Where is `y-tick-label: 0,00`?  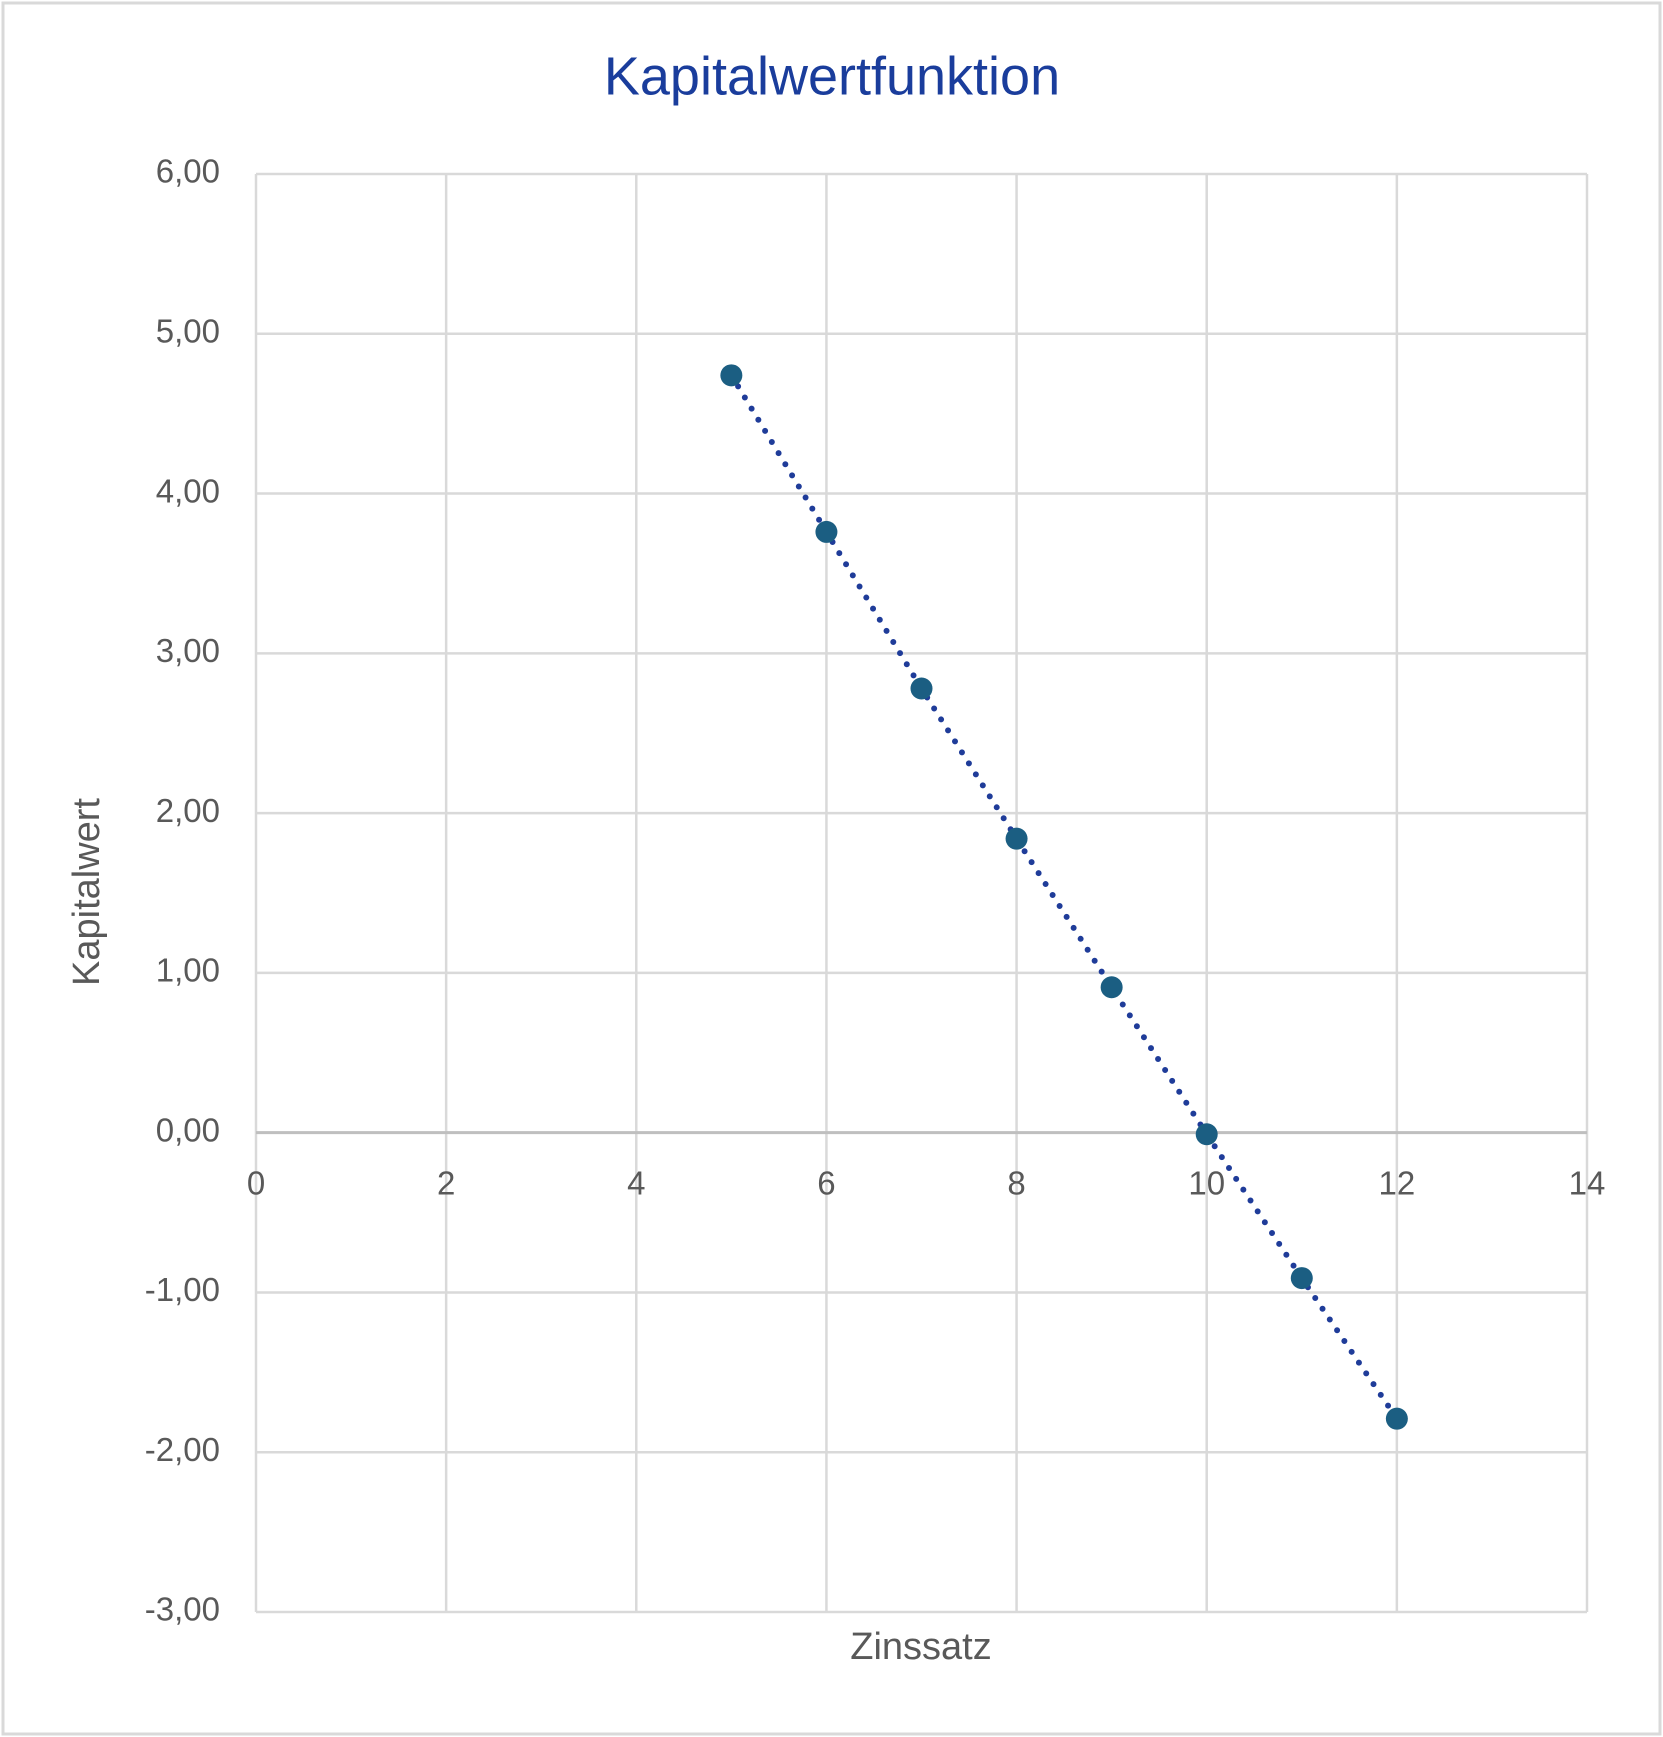
y-tick-label: 0,00 is located at coordinates (188, 1129).